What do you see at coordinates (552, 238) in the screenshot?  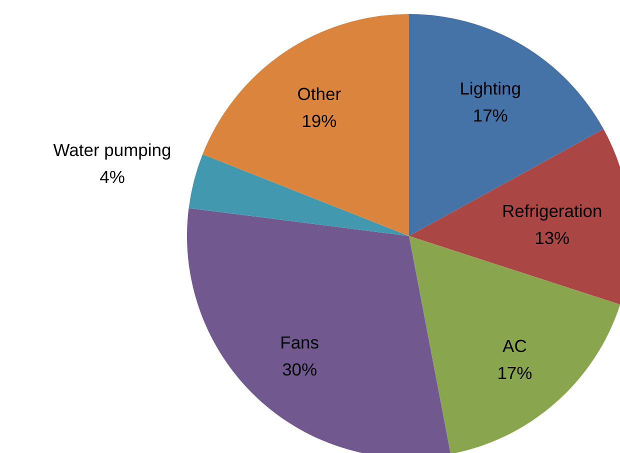 I see `data-label: 13%` at bounding box center [552, 238].